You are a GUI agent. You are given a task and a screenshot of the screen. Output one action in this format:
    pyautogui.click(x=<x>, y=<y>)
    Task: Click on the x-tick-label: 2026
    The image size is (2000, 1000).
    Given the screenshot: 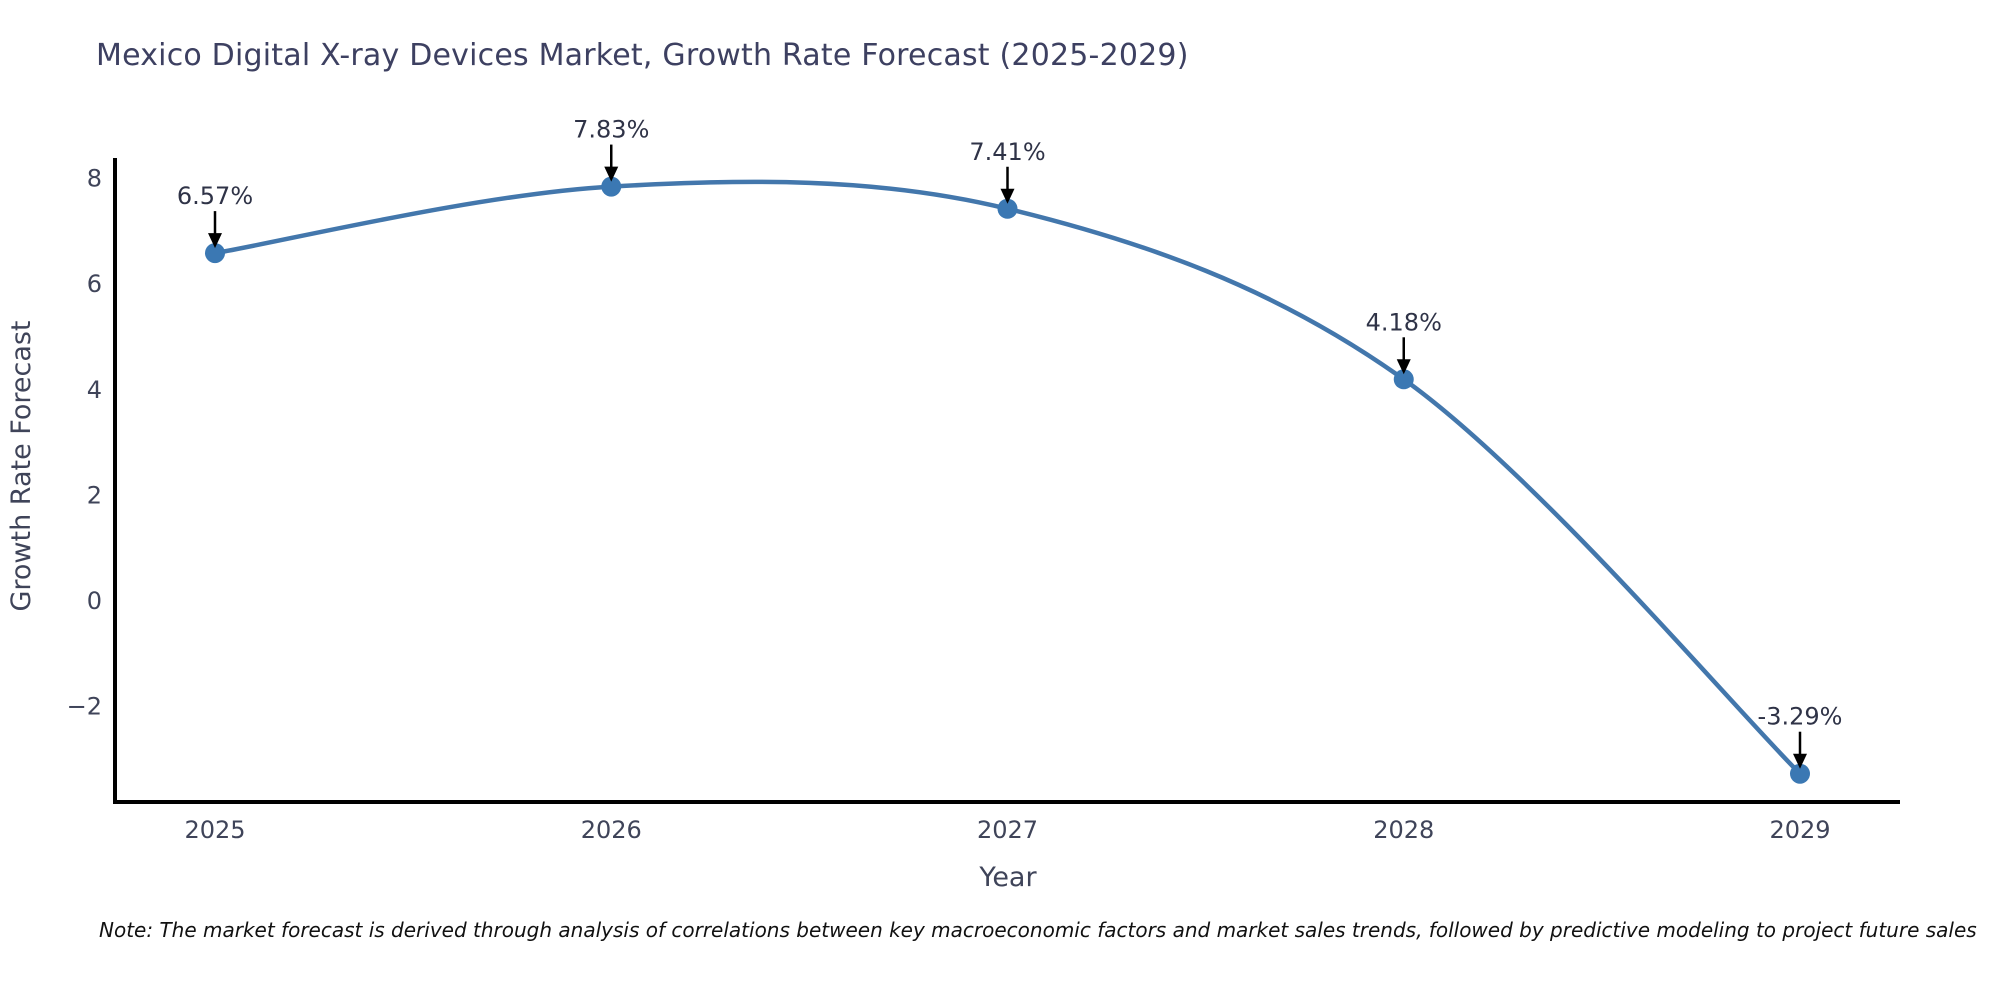 What is the action you would take?
    pyautogui.click(x=611, y=830)
    